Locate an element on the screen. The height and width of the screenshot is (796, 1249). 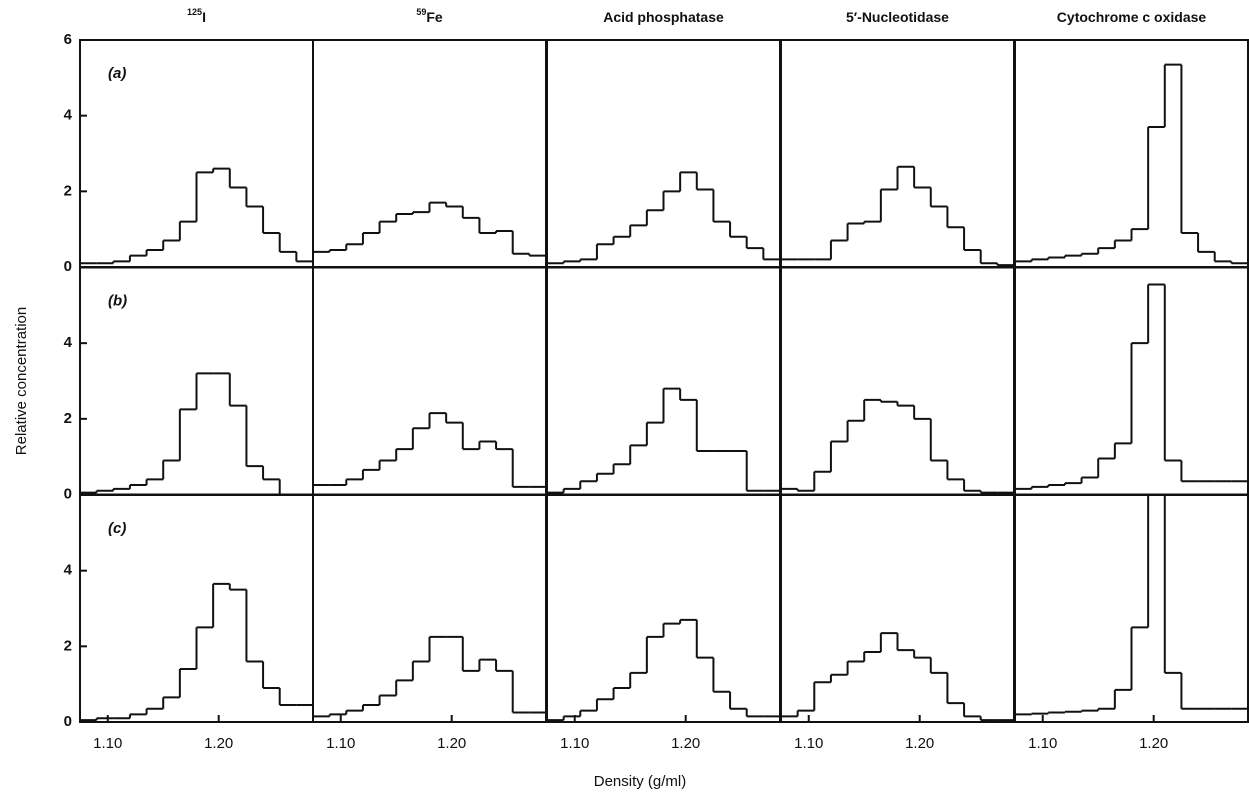
column-title: 5′-Nucleotidase is located at coordinates (897, 17).